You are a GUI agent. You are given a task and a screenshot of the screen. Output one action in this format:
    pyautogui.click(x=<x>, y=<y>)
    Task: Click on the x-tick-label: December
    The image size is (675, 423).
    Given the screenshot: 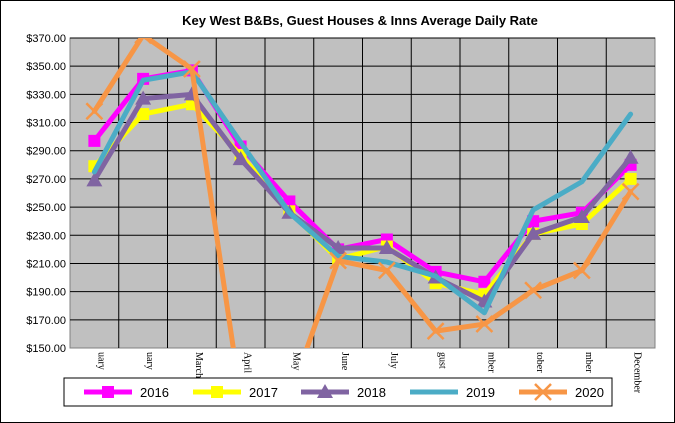 What is the action you would take?
    pyautogui.click(x=637, y=373)
    